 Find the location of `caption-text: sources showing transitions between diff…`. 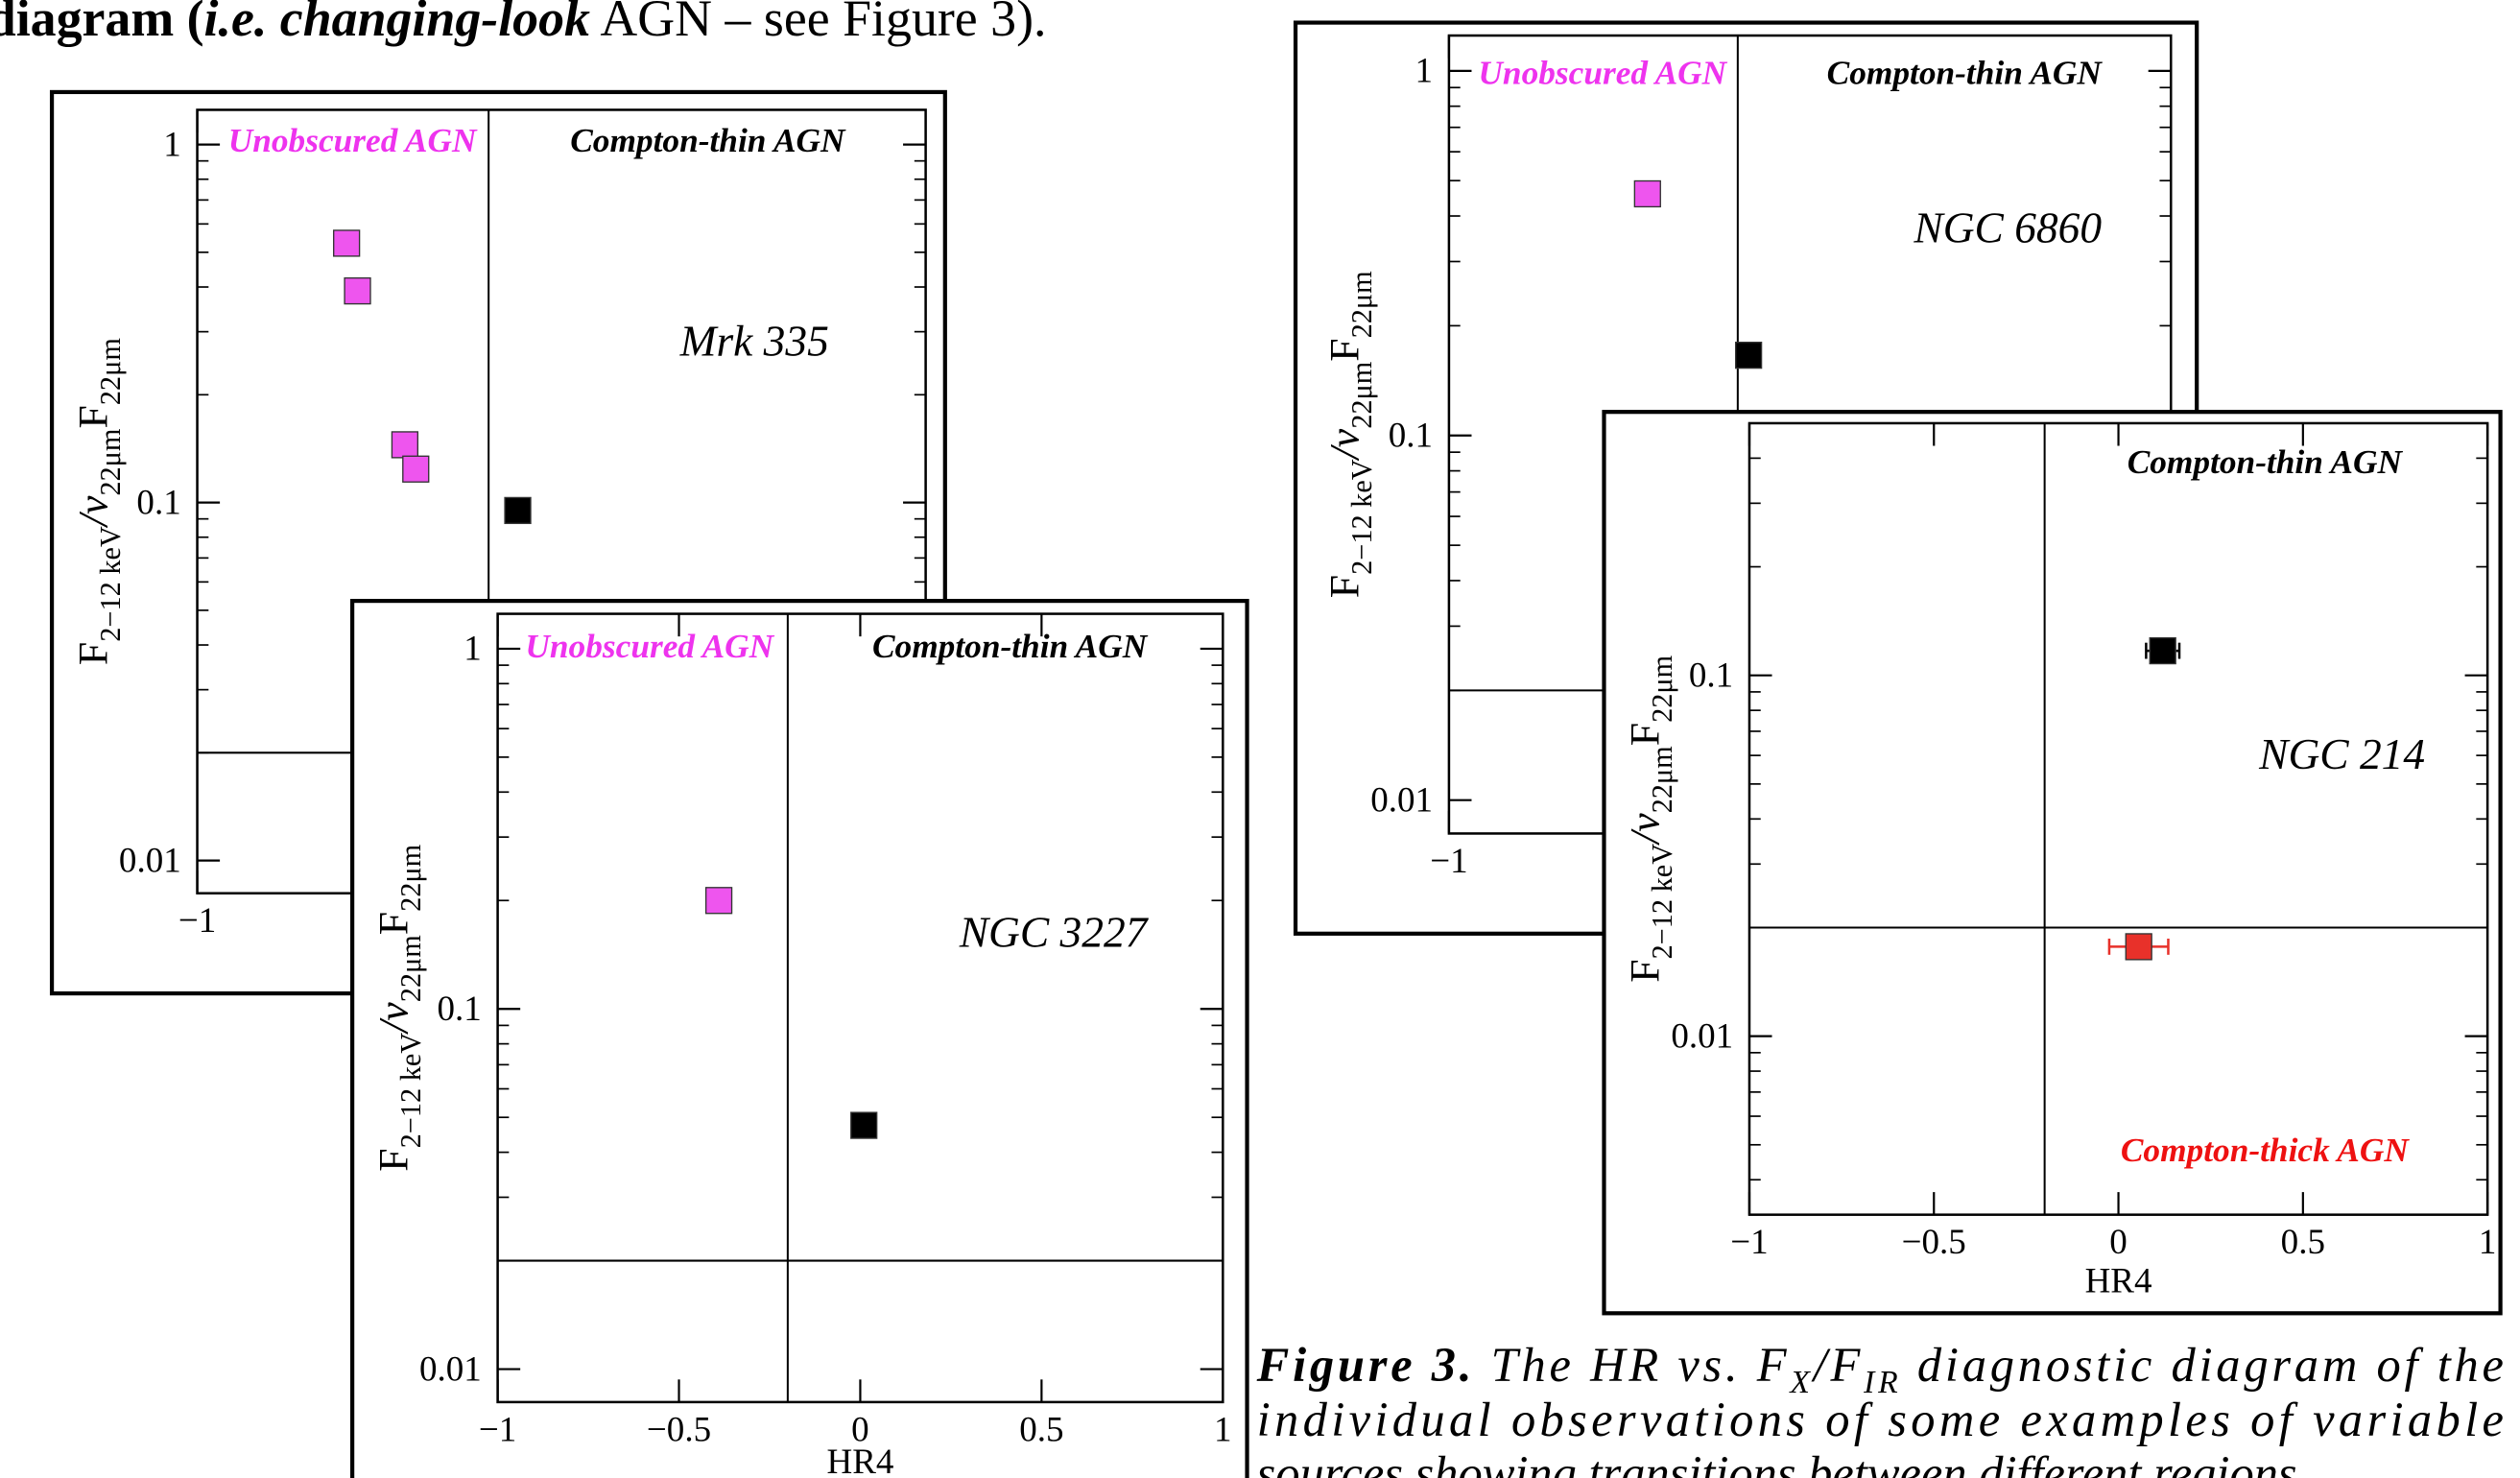

caption-text: sources showing transitions between diff… is located at coordinates (1784, 1462).